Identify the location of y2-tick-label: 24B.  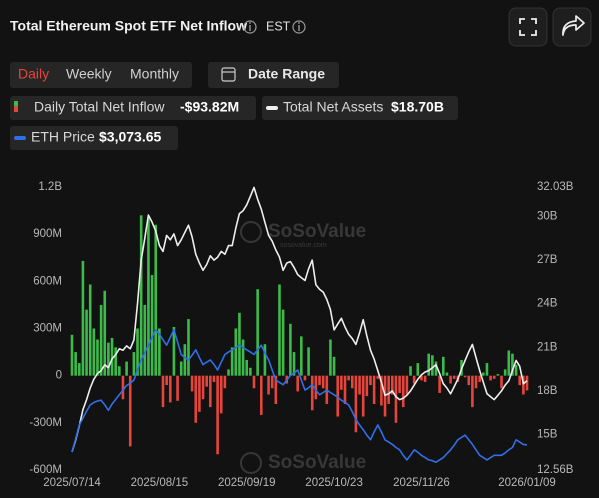
(547, 304).